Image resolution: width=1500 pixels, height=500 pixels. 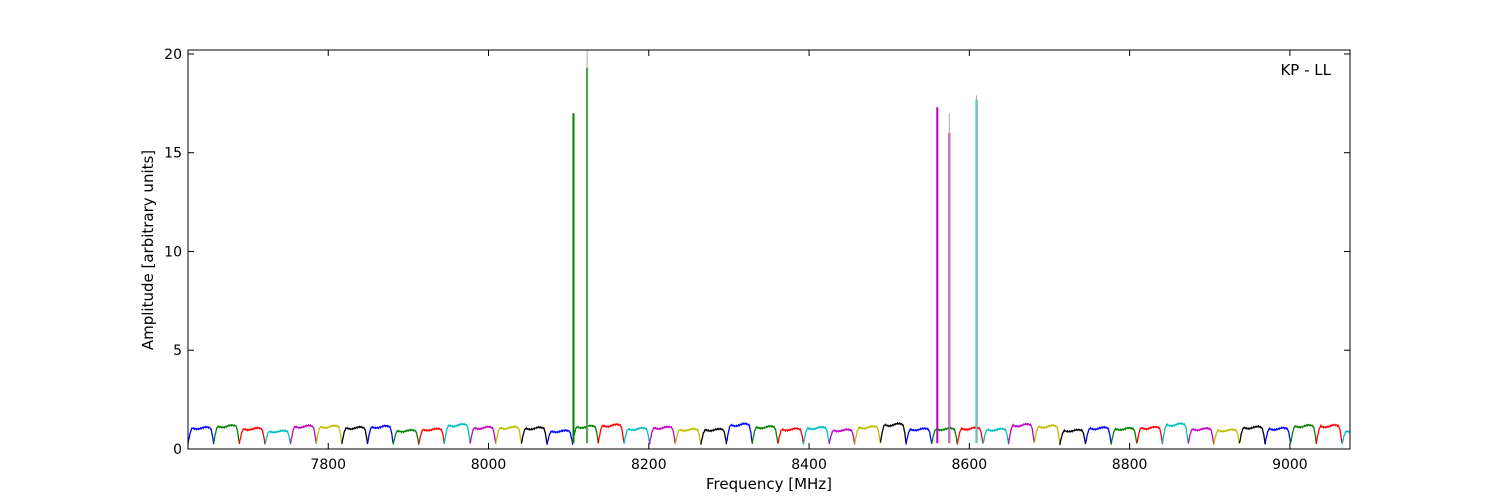 I want to click on x-tick-label: 8400, so click(x=809, y=465).